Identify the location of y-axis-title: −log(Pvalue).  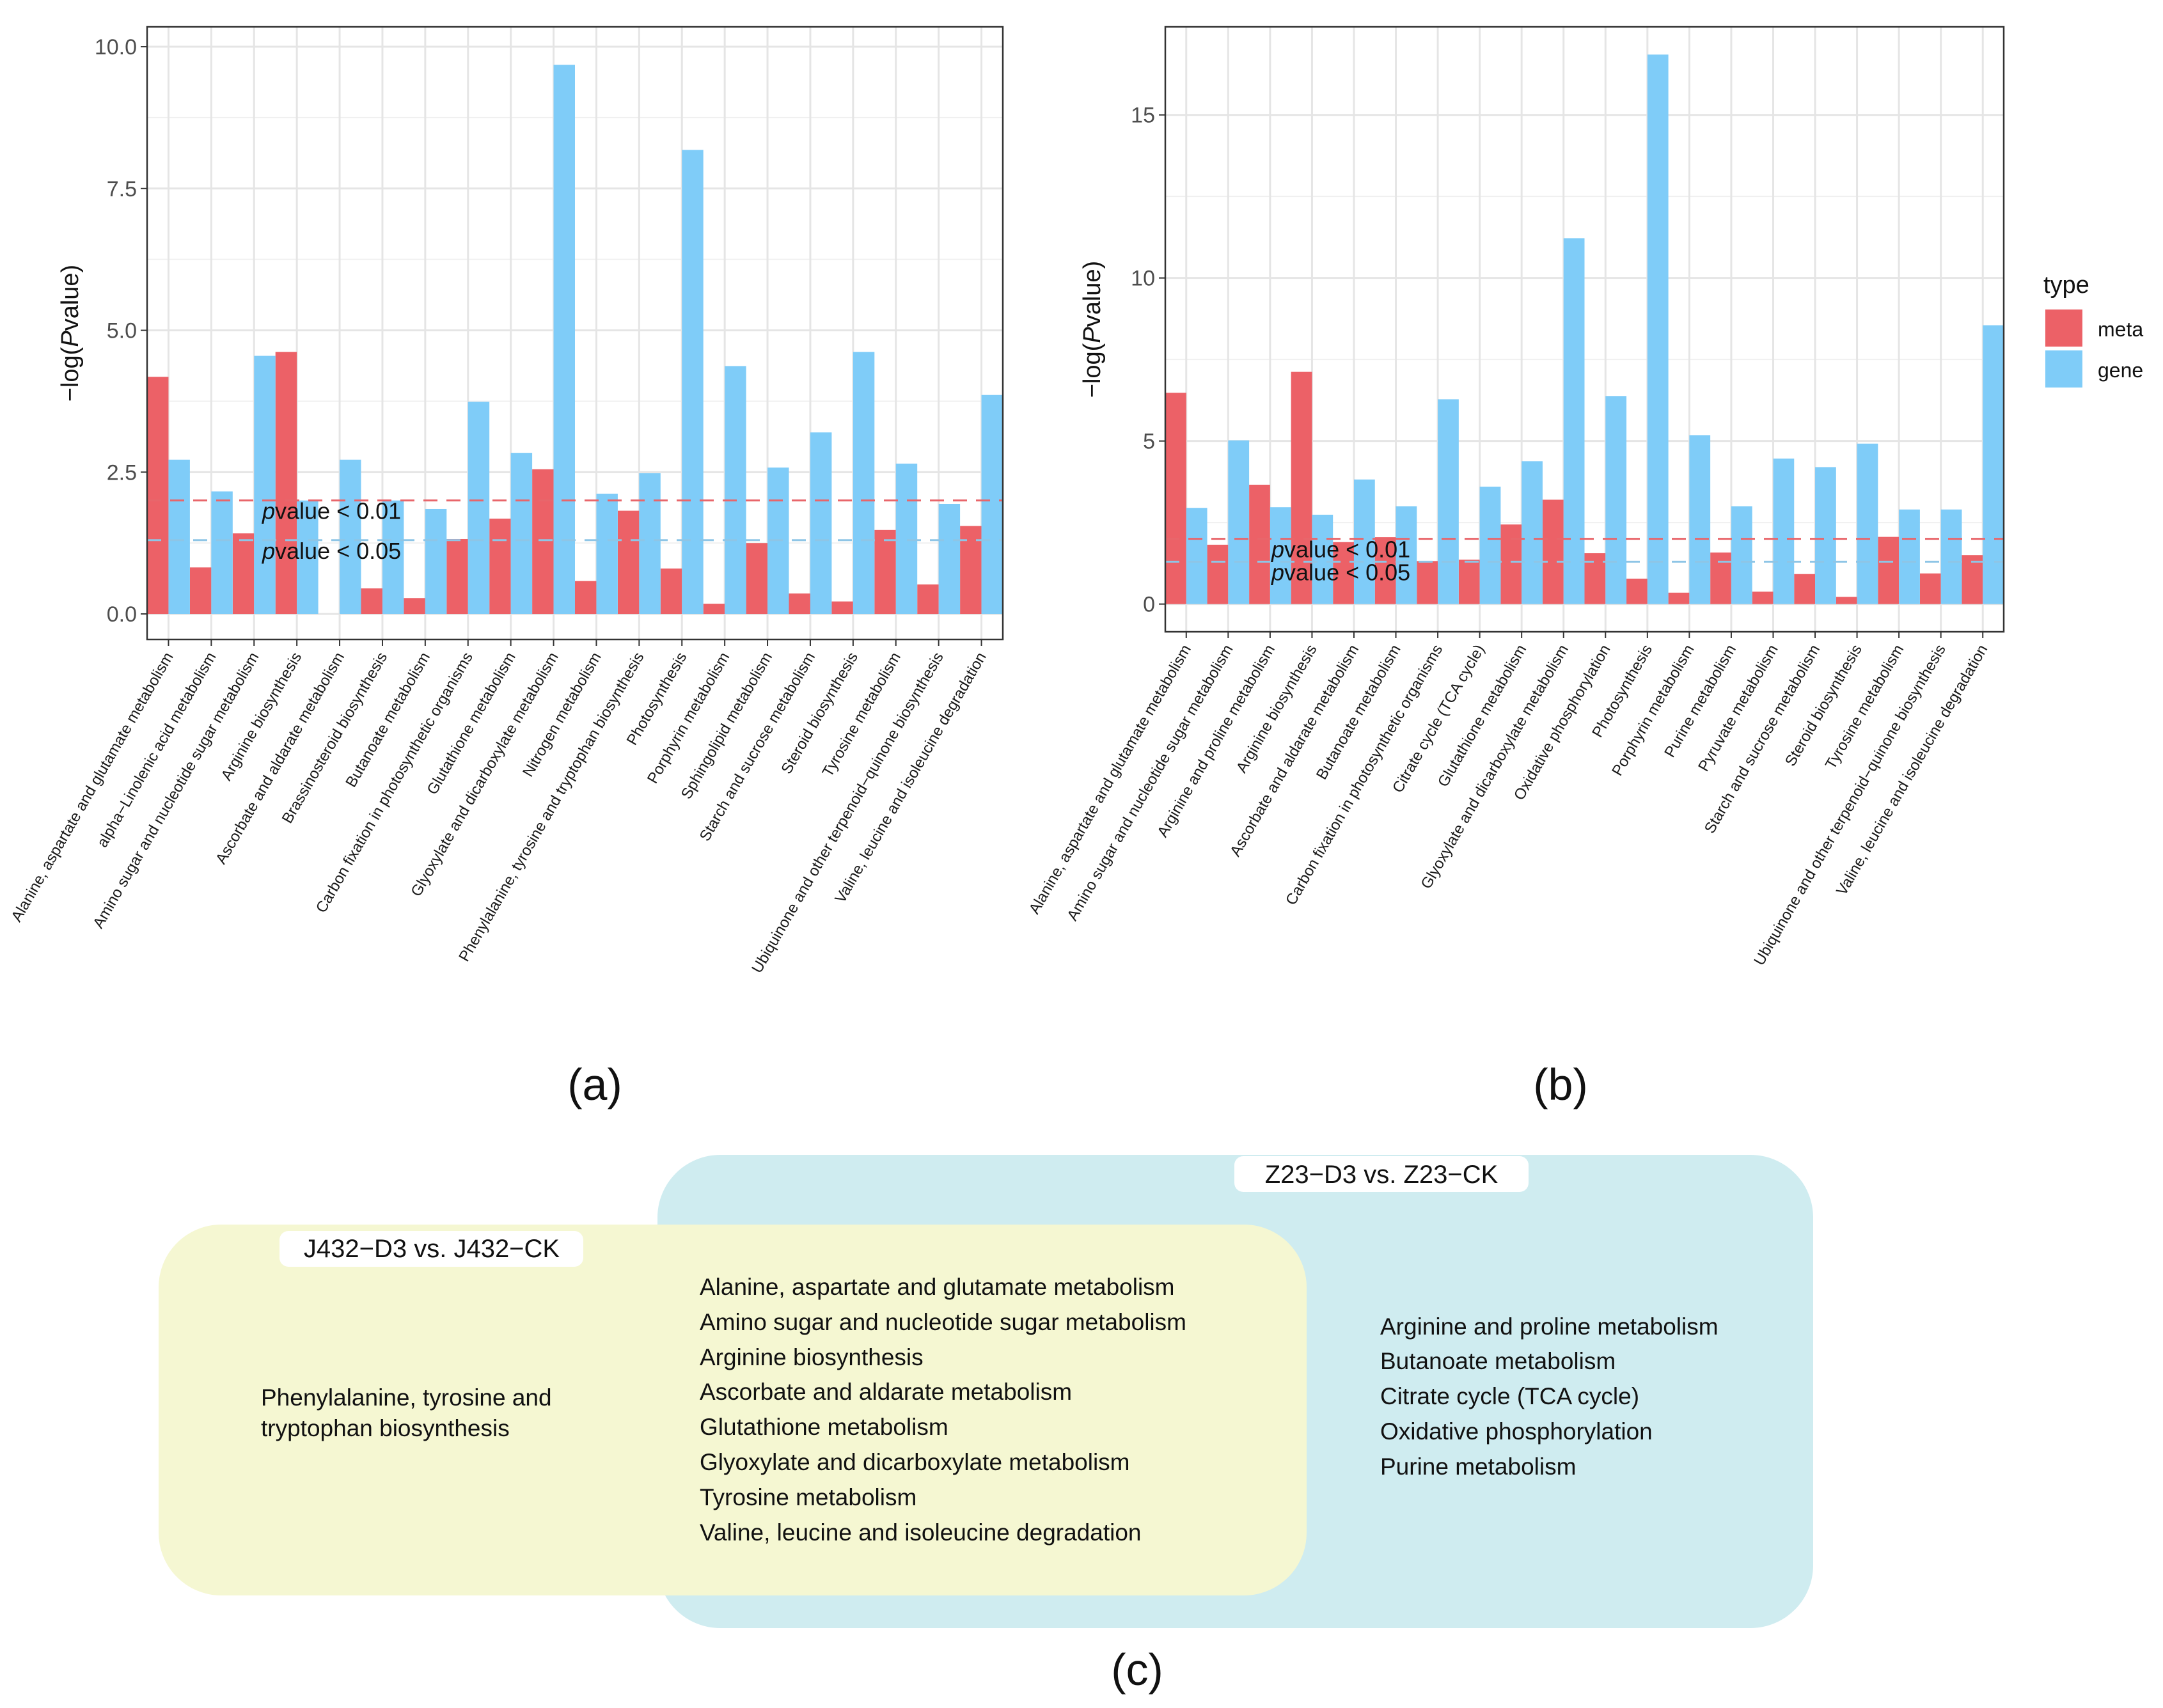
(1092, 329).